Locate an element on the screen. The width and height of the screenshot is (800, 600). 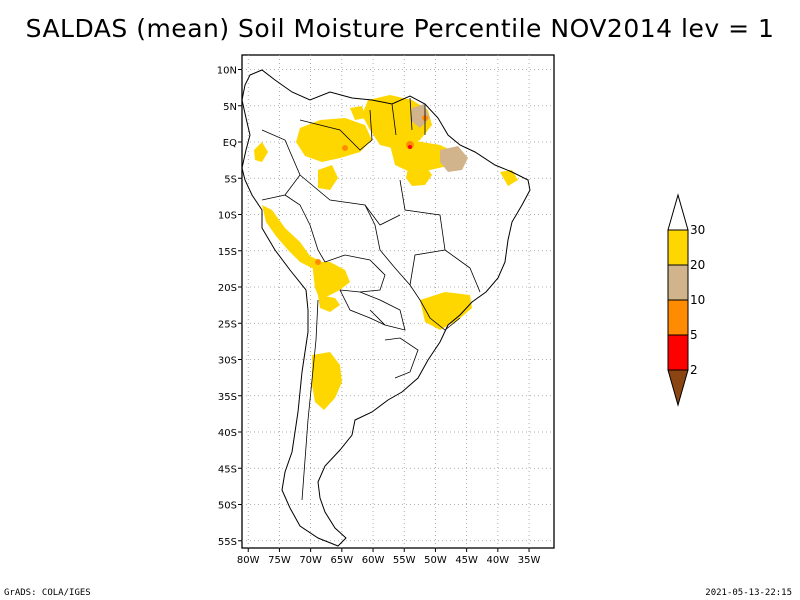
lat-tick-label: 50S is located at coordinates (227, 506).